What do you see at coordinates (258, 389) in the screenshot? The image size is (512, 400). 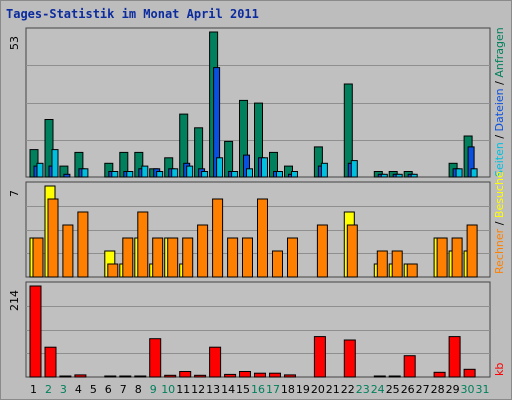 I see `x-tick-label-16: 16` at bounding box center [258, 389].